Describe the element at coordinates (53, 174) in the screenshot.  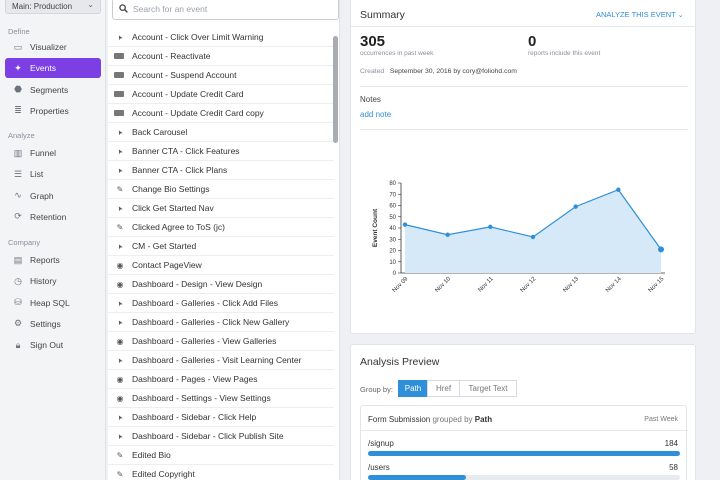
I see `sidebar-item-list: ☰ List` at that location.